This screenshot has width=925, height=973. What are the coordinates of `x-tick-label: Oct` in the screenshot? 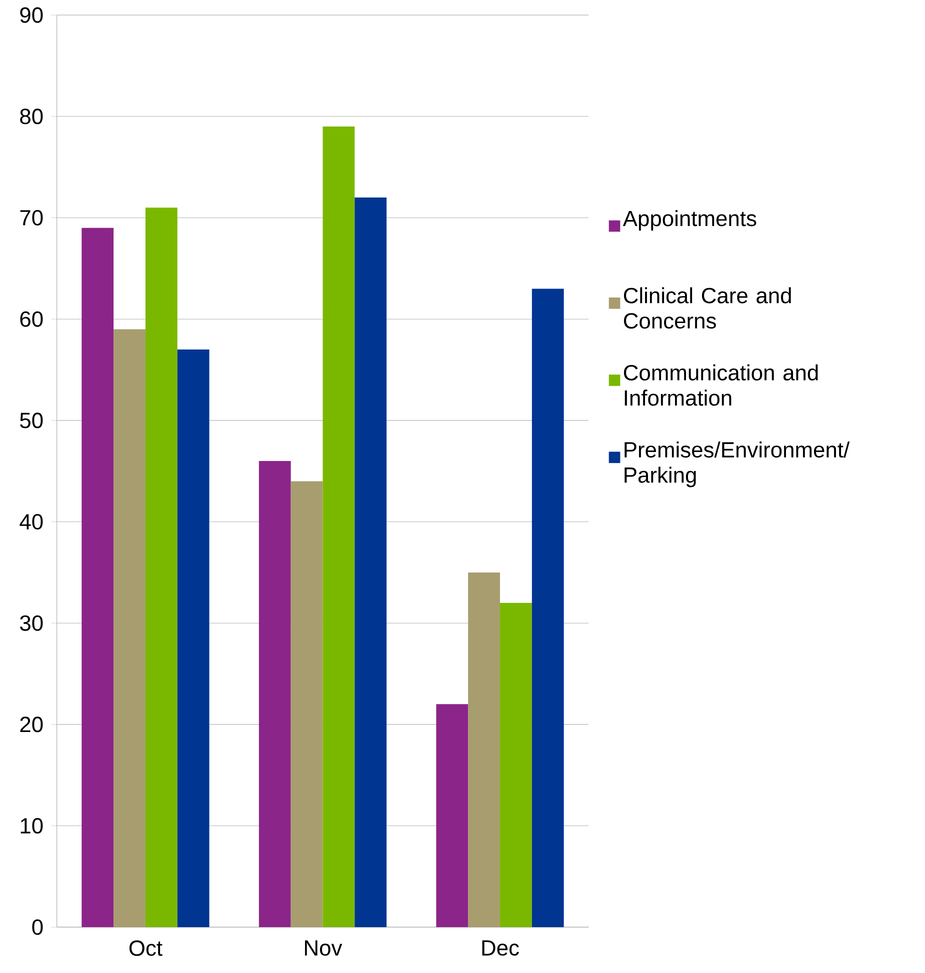 It's located at (145, 948).